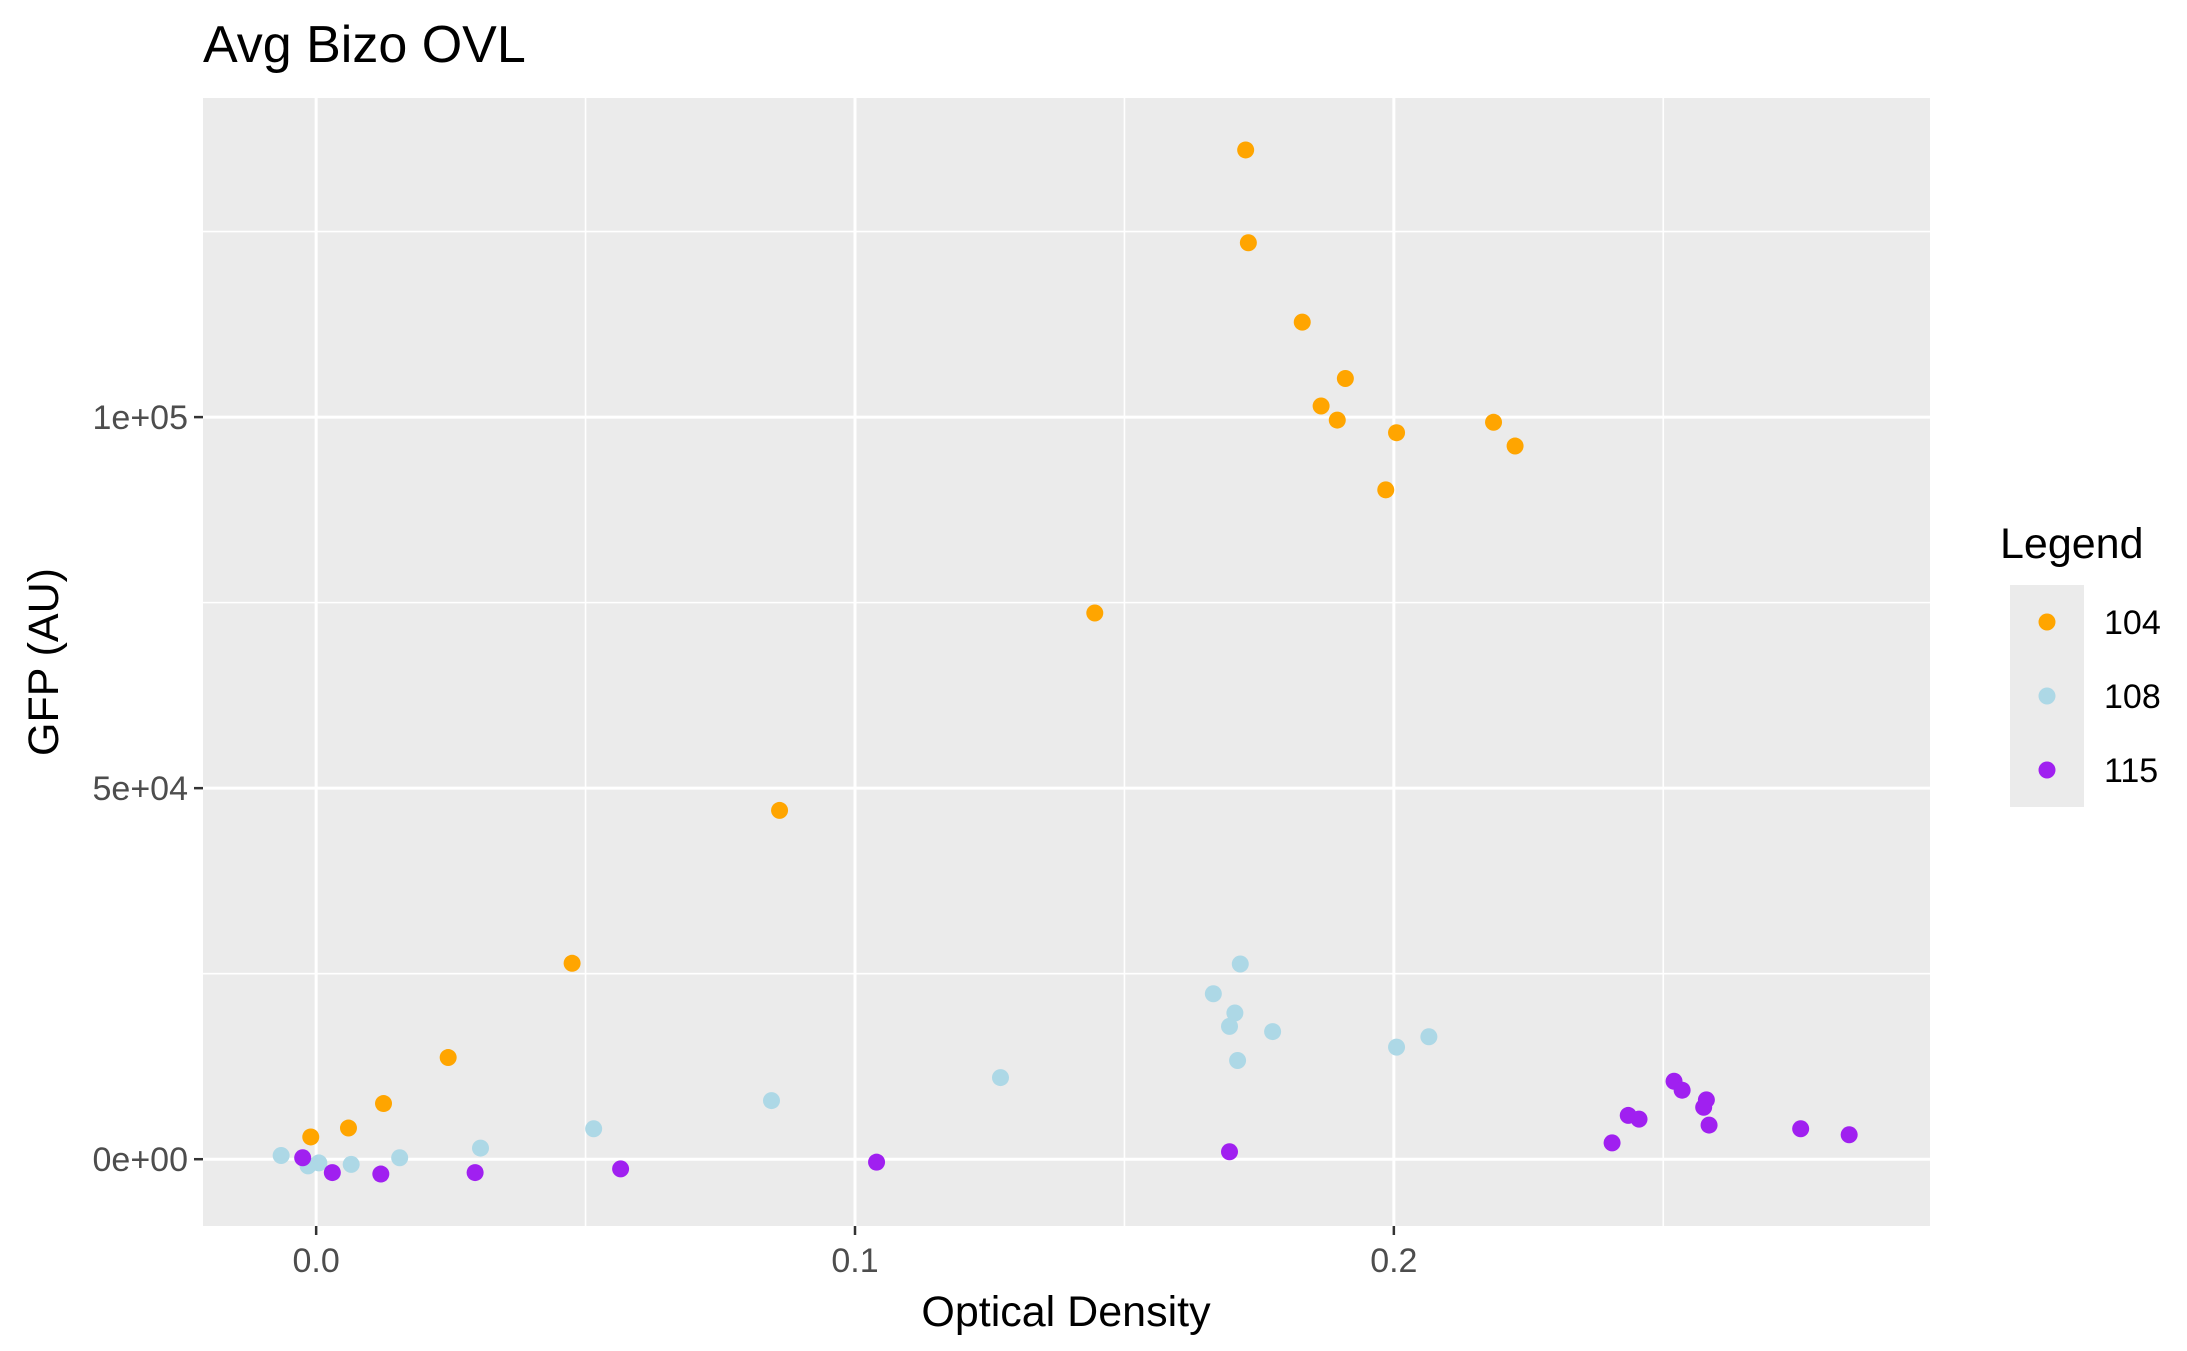  I want to click on x-tick-label: 0.0, so click(316, 1261).